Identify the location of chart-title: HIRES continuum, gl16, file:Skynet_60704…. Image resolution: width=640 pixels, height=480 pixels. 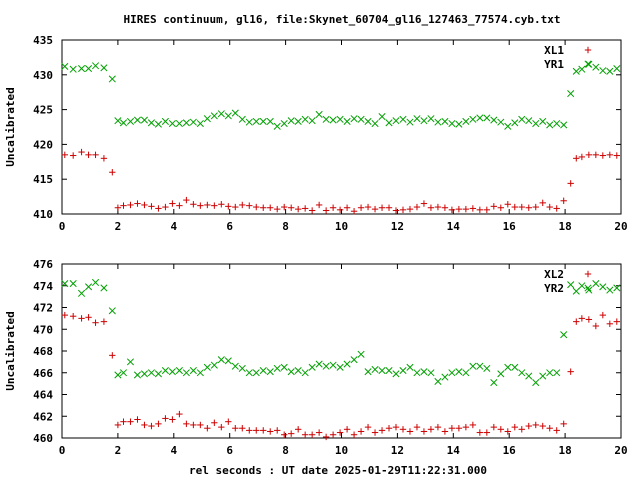
(341, 19).